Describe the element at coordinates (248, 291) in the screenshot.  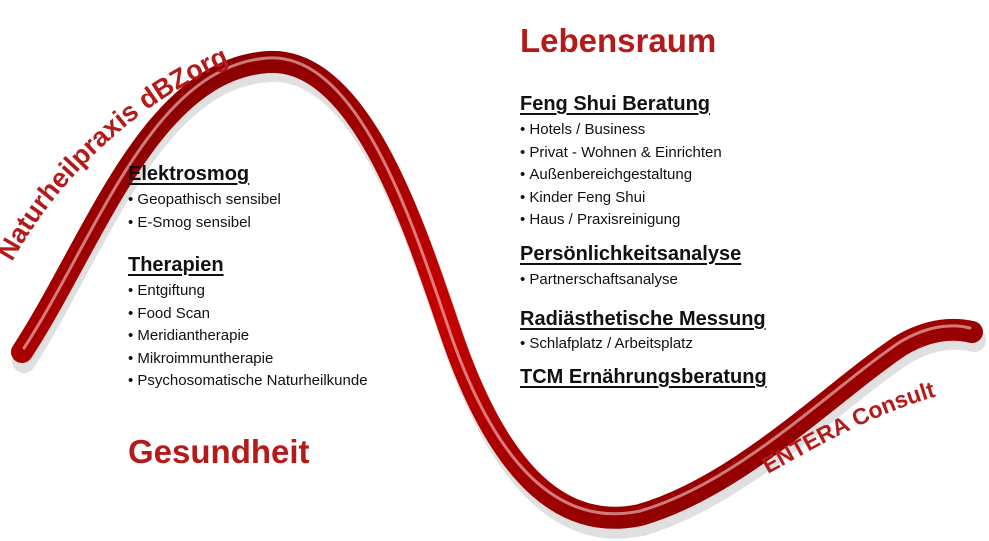
I see `list-item: Entgiftung` at that location.